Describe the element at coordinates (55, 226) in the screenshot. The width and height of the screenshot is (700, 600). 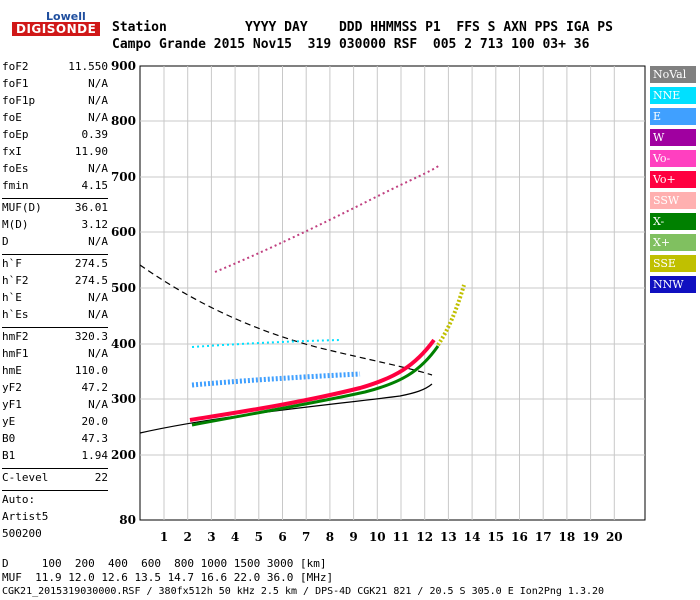
I see `param-row: M(D) 3.12` at that location.